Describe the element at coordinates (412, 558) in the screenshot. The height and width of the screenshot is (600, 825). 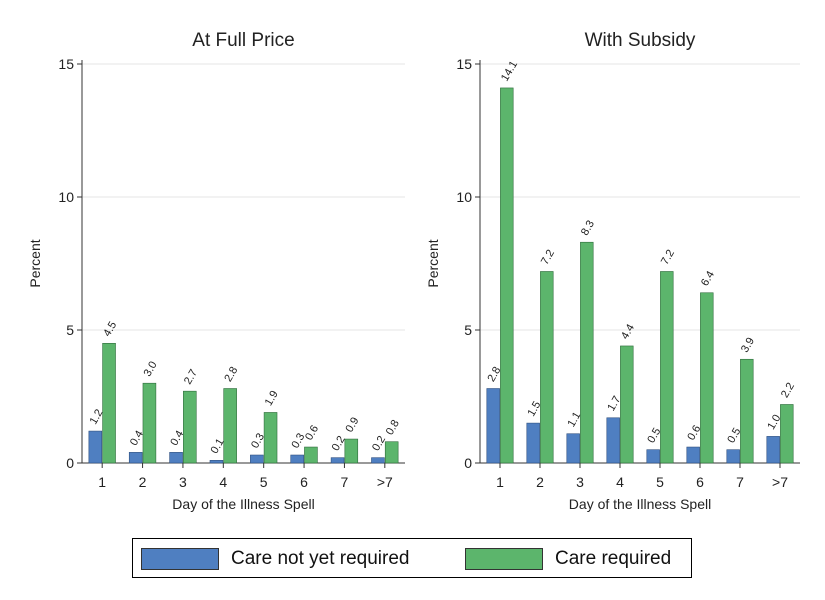
I see `legend: Care not yet required Care required` at that location.